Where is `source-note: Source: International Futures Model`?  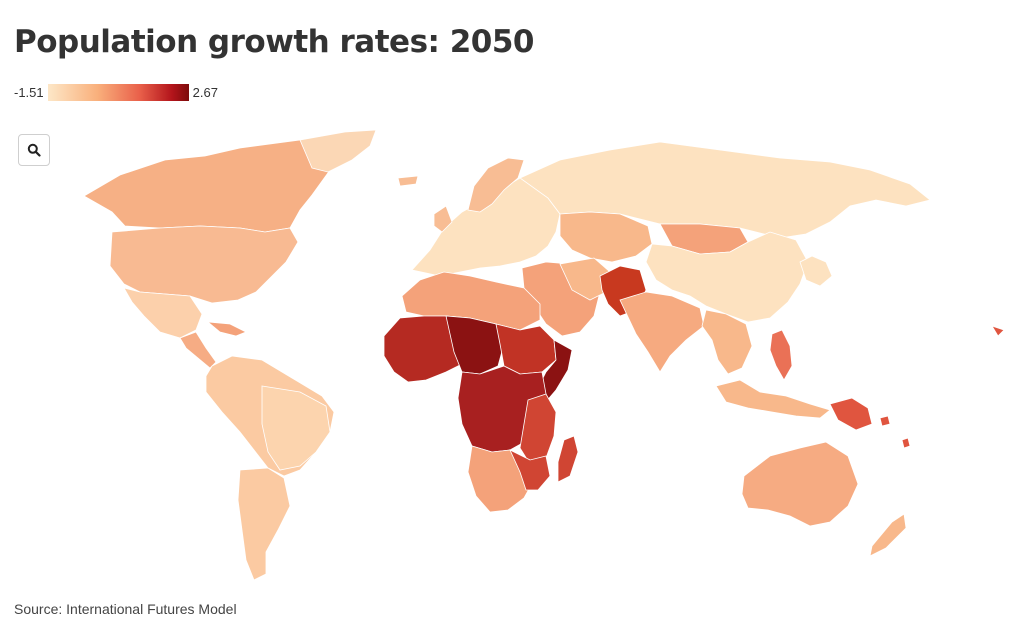 source-note: Source: International Futures Model is located at coordinates (125, 609).